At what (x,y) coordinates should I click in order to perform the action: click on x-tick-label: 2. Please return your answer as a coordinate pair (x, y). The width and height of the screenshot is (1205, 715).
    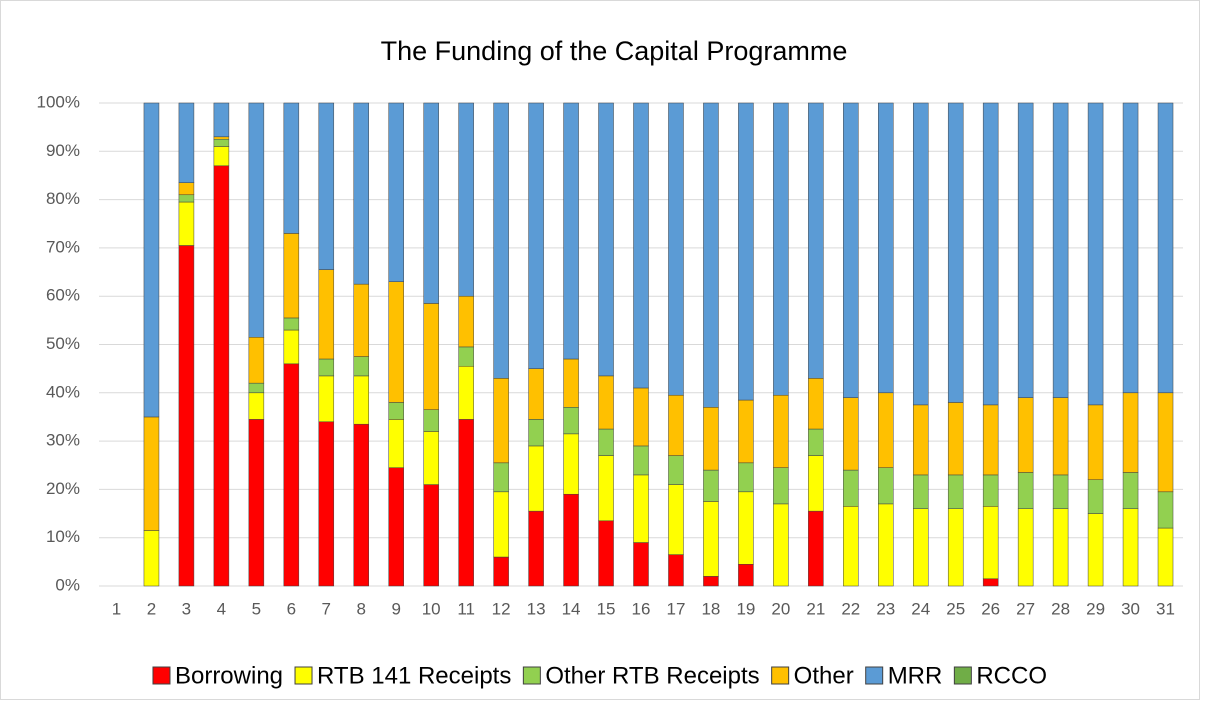
    Looking at the image, I should click on (151, 608).